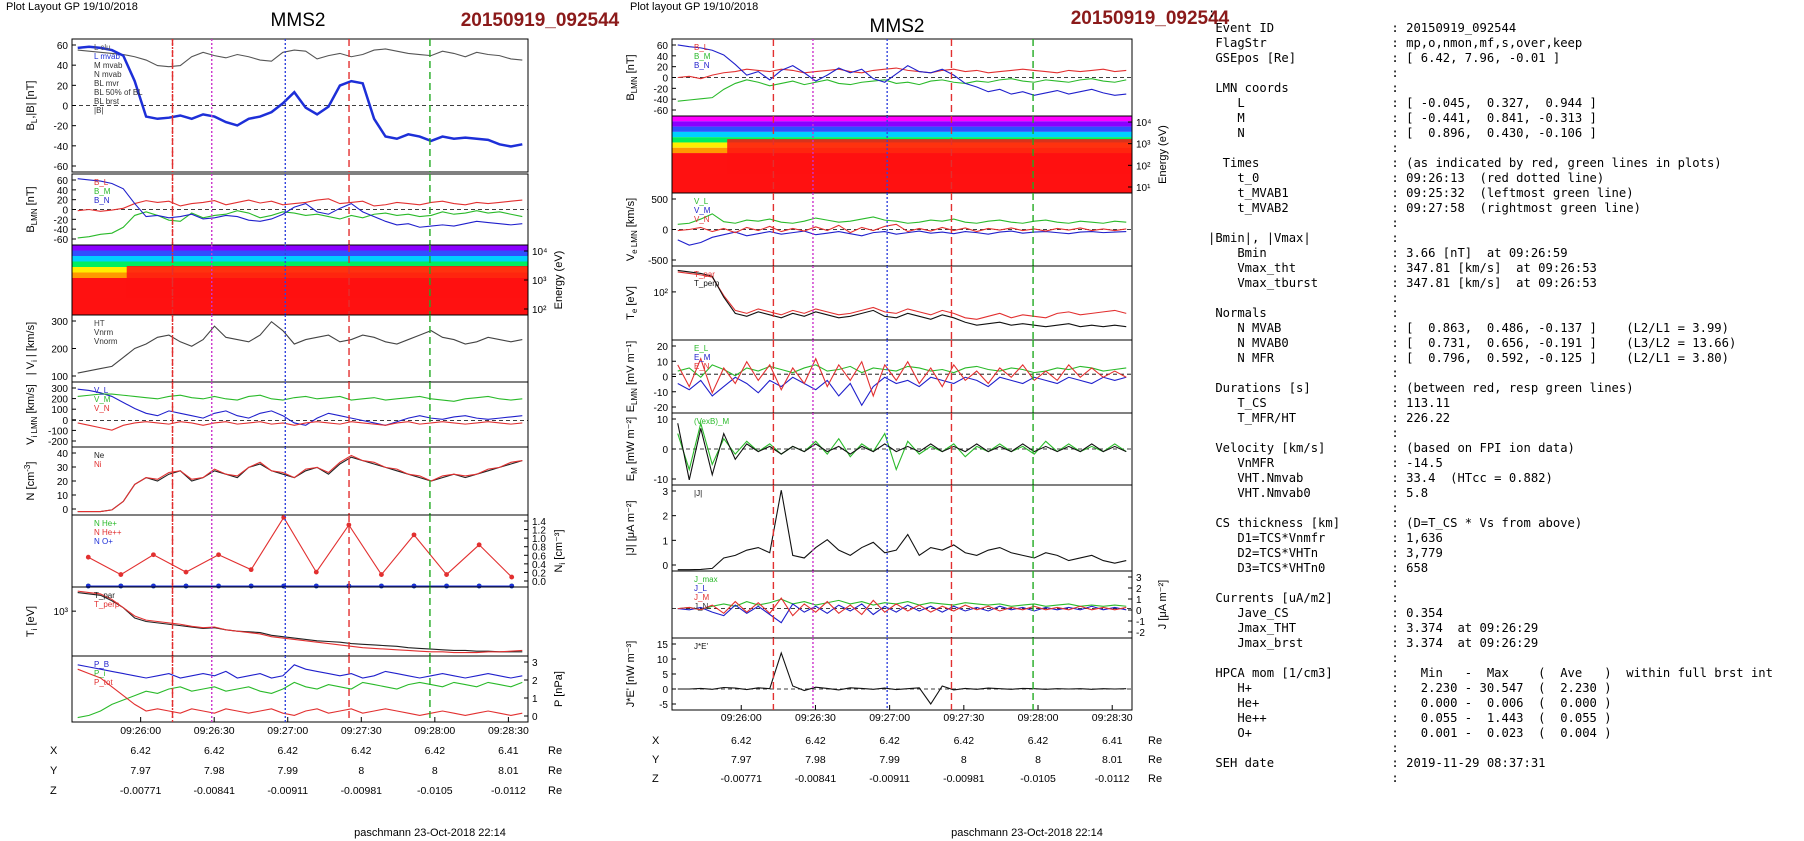  Describe the element at coordinates (362, 791) in the screenshot. I see `orbit-value: -0.00981` at that location.